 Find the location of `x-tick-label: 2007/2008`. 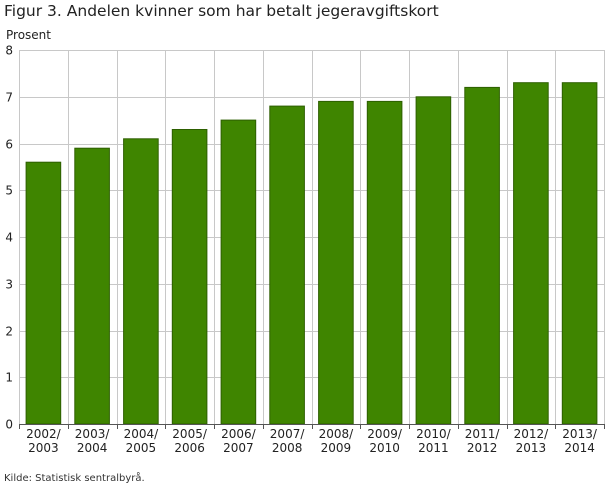

x-tick-label: 2007/2008 is located at coordinates (288, 441).